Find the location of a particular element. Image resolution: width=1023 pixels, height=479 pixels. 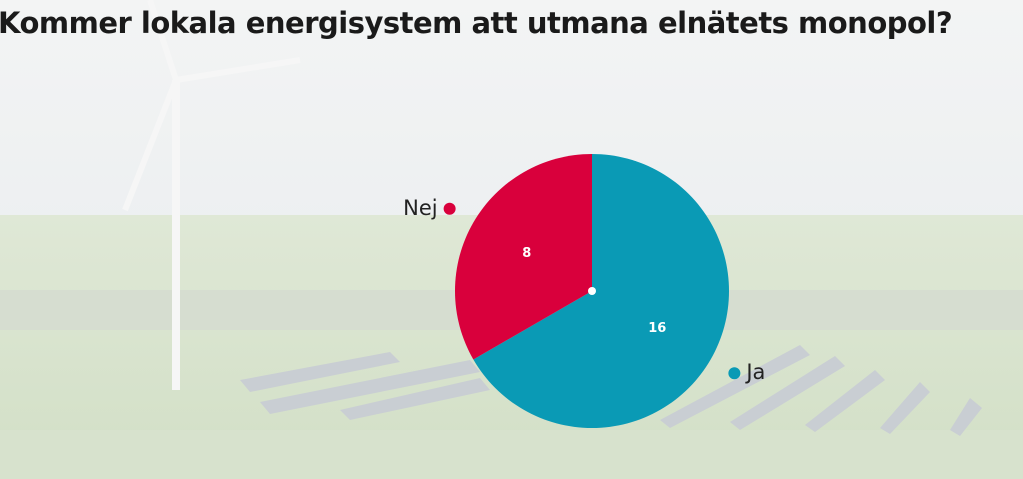

category-label: Ja is located at coordinates (754, 372).